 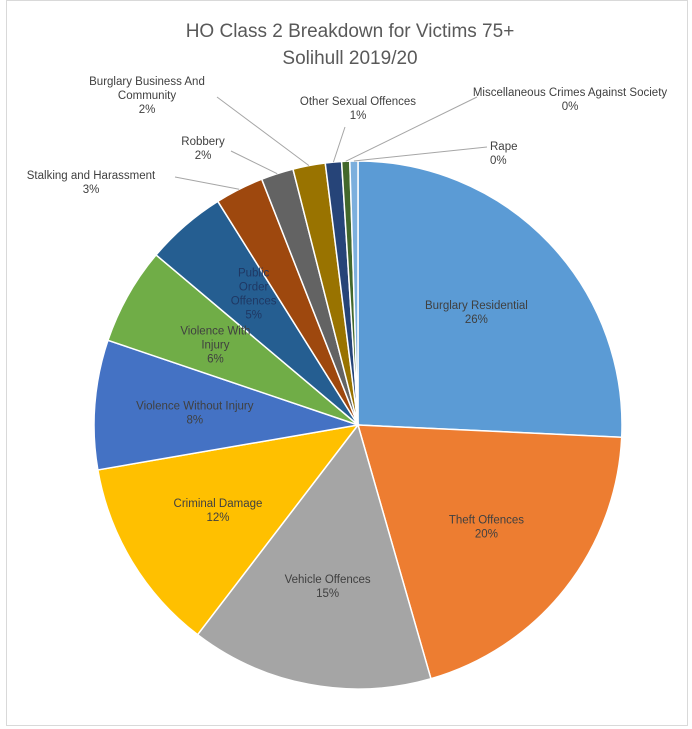 What do you see at coordinates (203, 149) in the screenshot?
I see `data-label-8: Robbery 2%` at bounding box center [203, 149].